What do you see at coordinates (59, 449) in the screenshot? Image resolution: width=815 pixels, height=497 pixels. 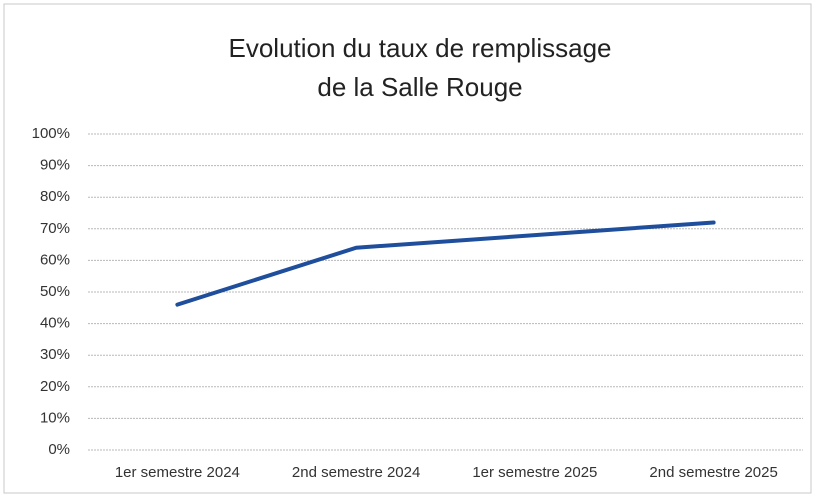 I see `y-tick-label: 0%` at bounding box center [59, 449].